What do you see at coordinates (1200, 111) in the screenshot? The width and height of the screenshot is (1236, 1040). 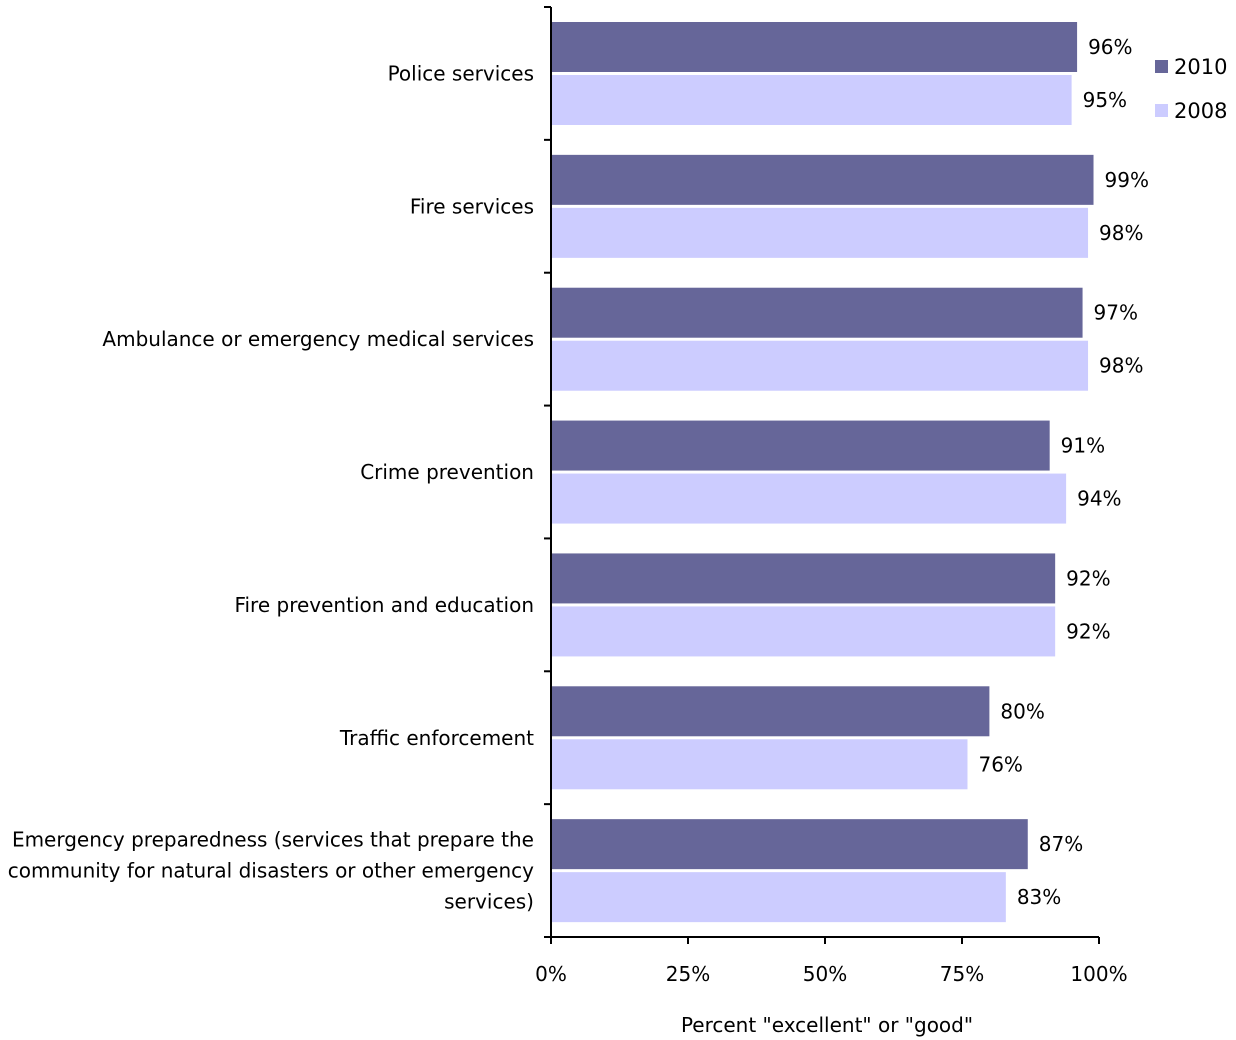 I see `legend-label-2008: 2008` at bounding box center [1200, 111].